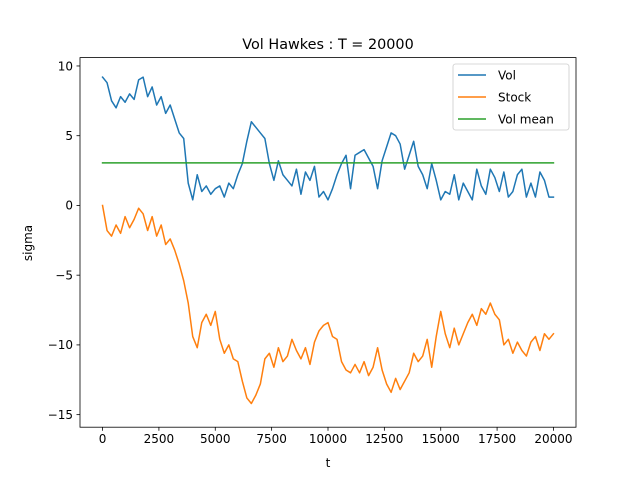 This screenshot has height=484, width=640. Describe the element at coordinates (497, 439) in the screenshot. I see `x-tick-label: 17500` at that location.